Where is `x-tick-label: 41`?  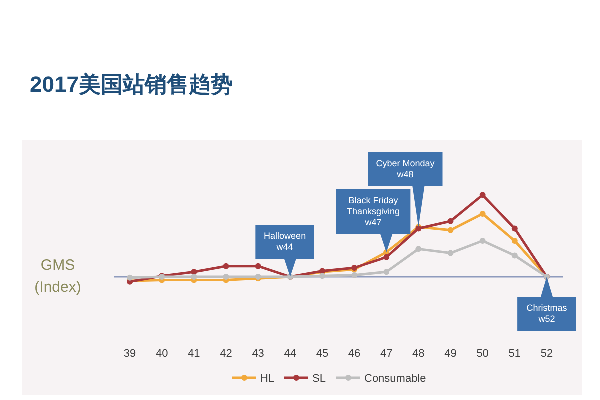
x-tick-label: 41 is located at coordinates (194, 354).